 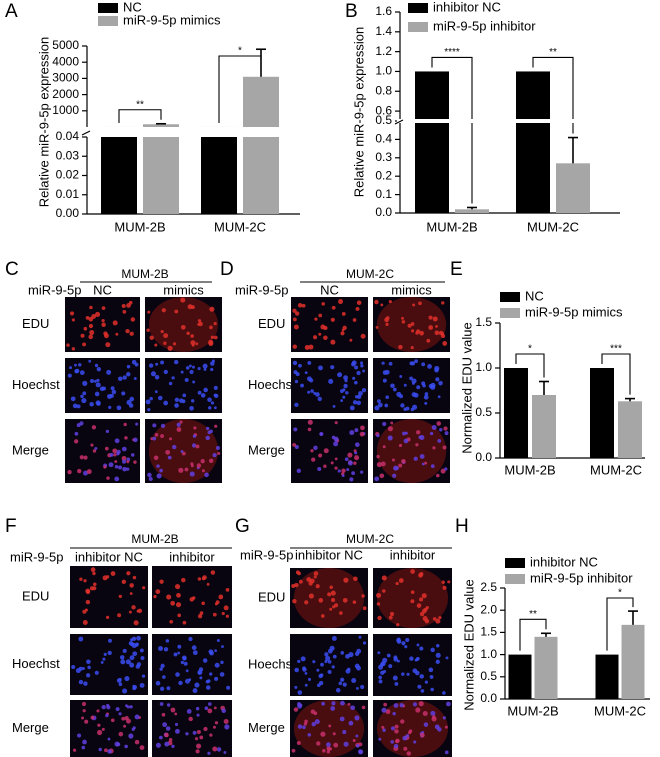 I want to click on y-tick-label: 2.0, so click(x=488, y=609).